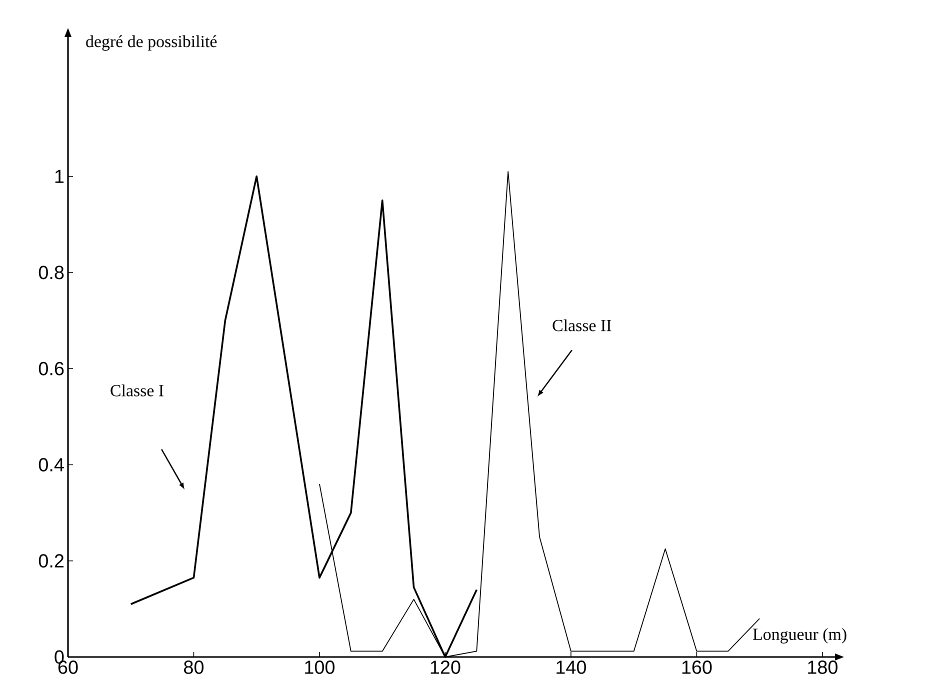 The height and width of the screenshot is (681, 929). Describe the element at coordinates (59, 176) in the screenshot. I see `y-tick-label: 1` at that location.